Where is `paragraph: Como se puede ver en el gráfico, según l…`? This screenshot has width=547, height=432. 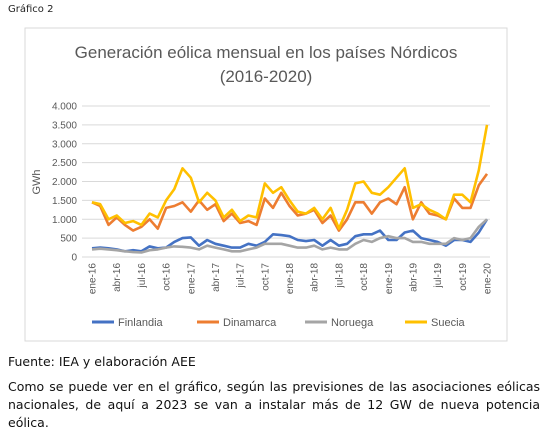
paragraph: Como se puede ver en el gráfico, según l… is located at coordinates (274, 404).